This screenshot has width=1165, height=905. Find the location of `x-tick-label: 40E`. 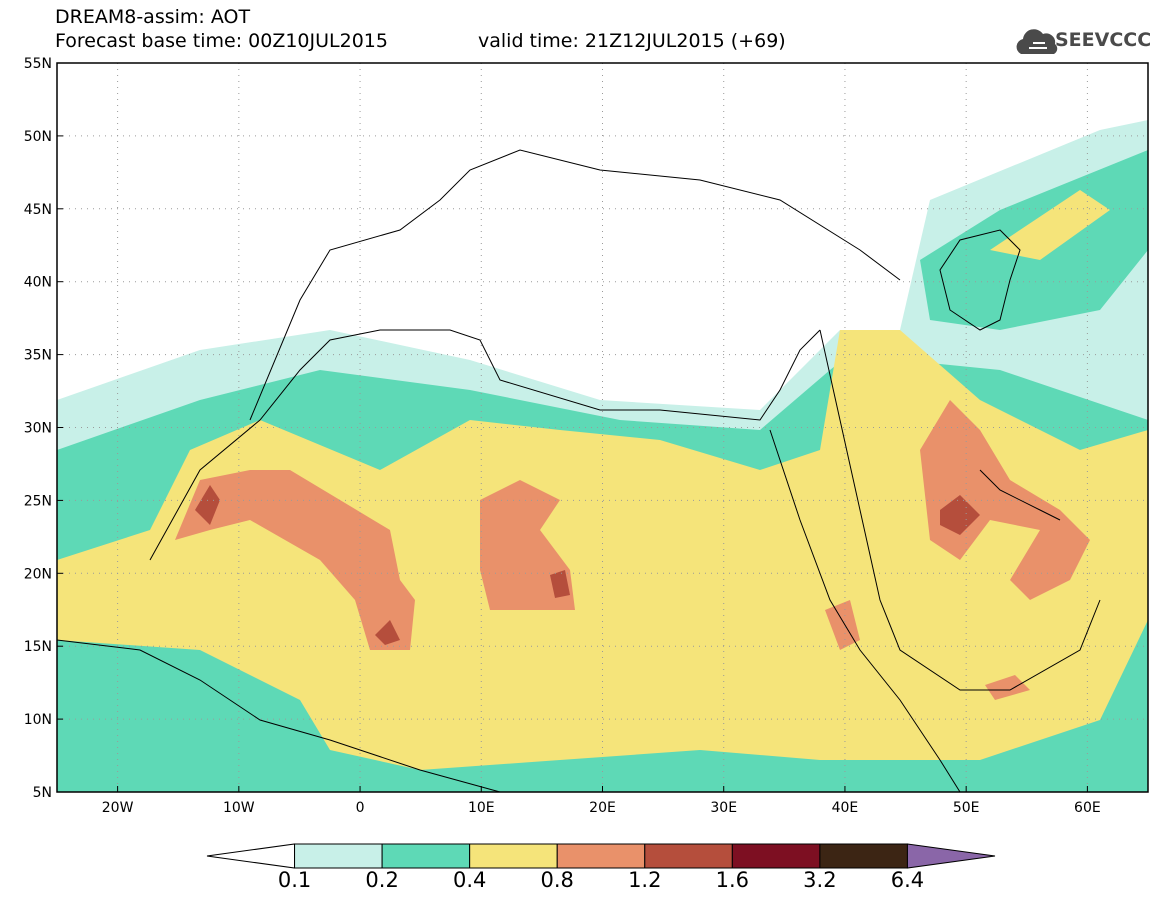

x-tick-label: 40E is located at coordinates (845, 808).